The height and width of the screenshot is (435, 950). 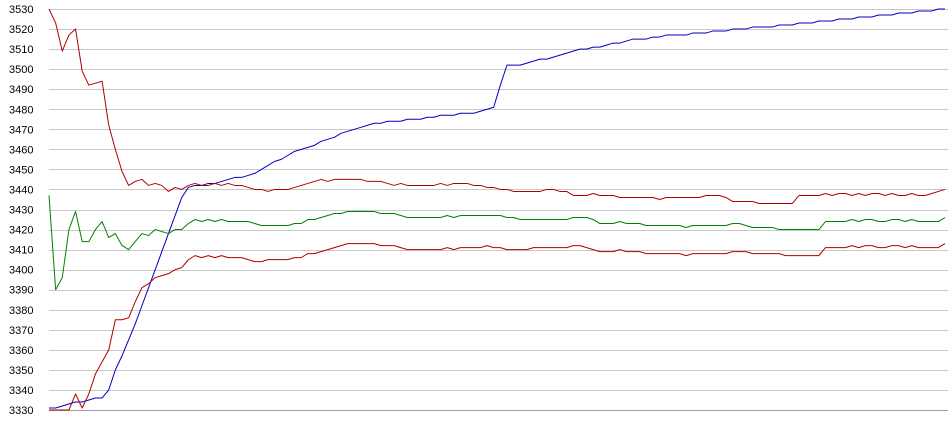 What do you see at coordinates (21, 50) in the screenshot?
I see `y-tick-label: 3510` at bounding box center [21, 50].